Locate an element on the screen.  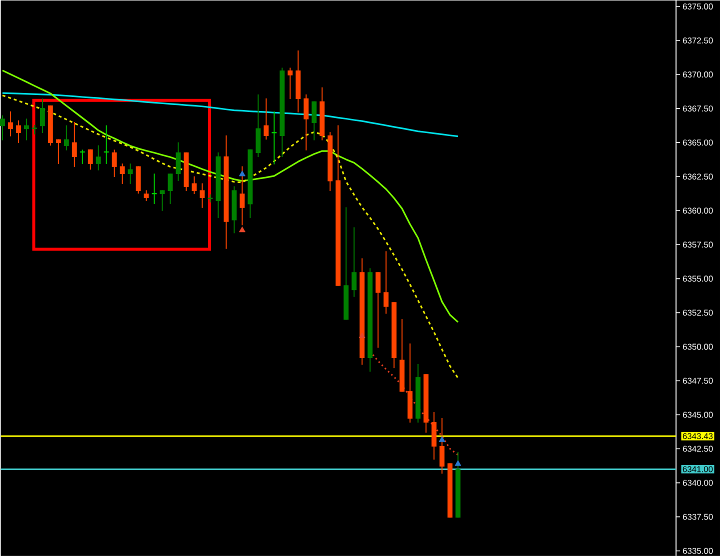
y-tick-label: 6362.50 is located at coordinates (698, 177).